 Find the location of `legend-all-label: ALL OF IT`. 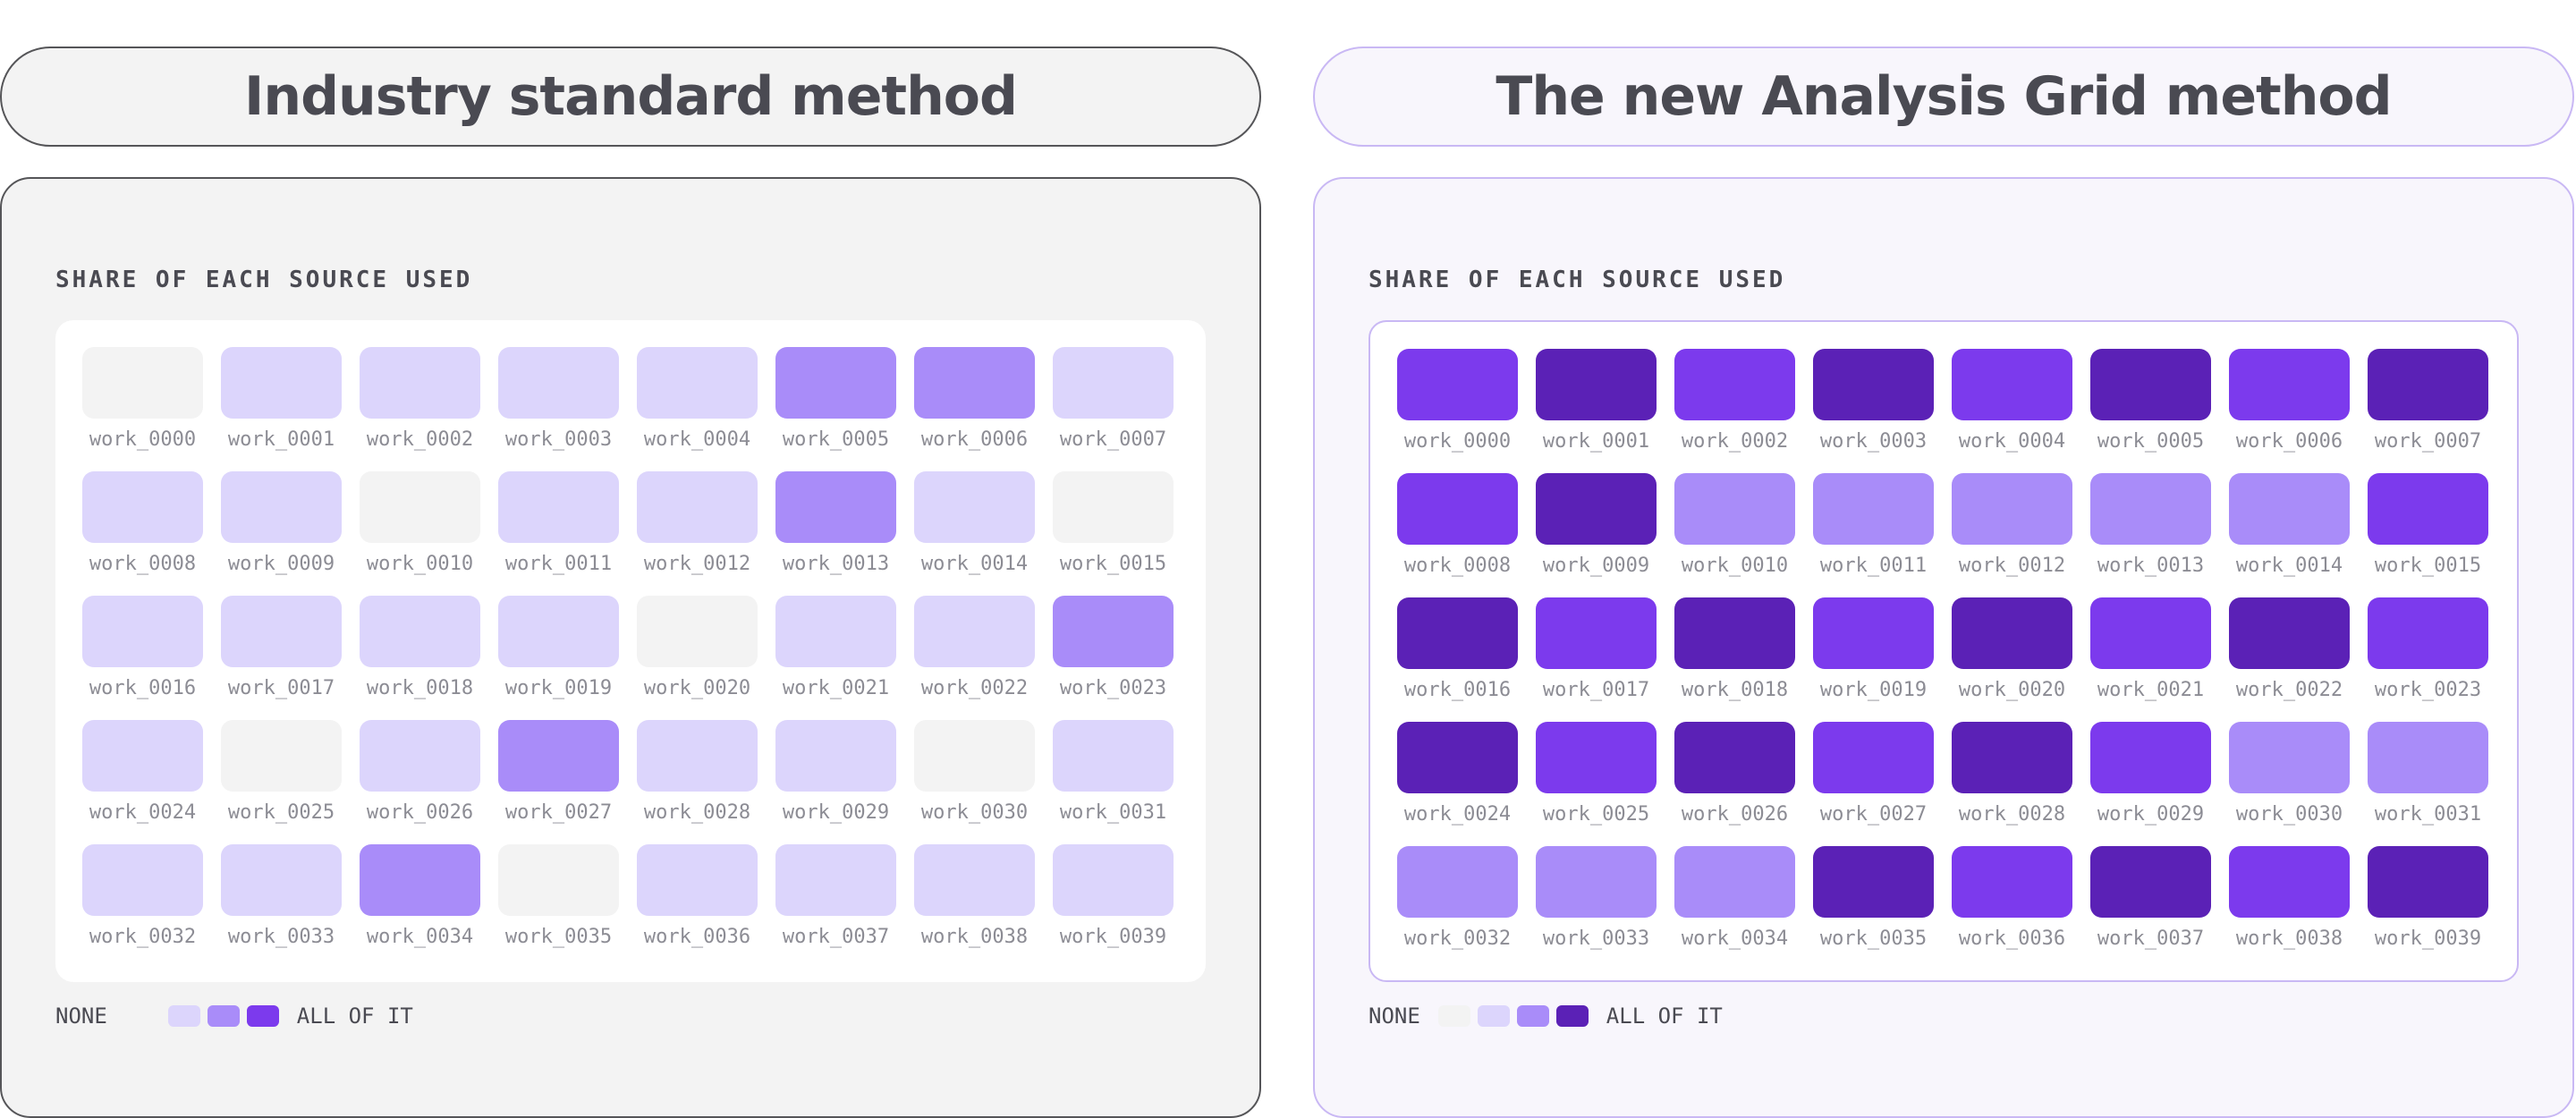

legend-all-label: ALL OF IT is located at coordinates (1664, 1017).